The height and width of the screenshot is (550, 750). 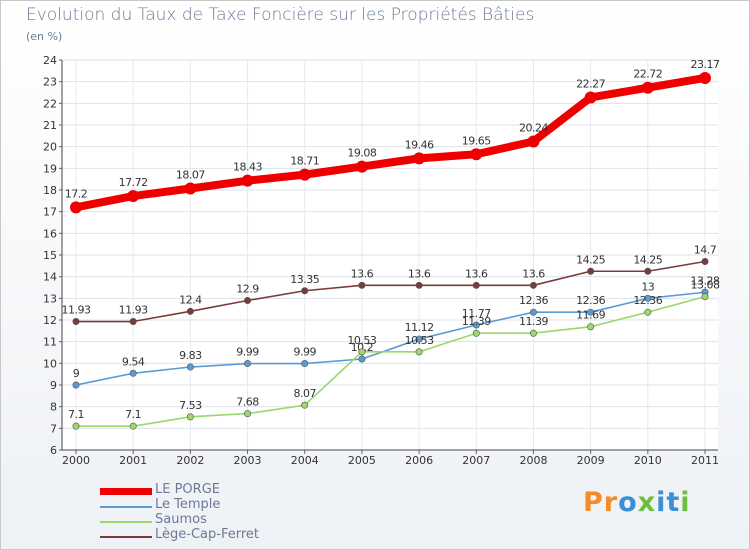 I want to click on data-label: 9, so click(x=76, y=373).